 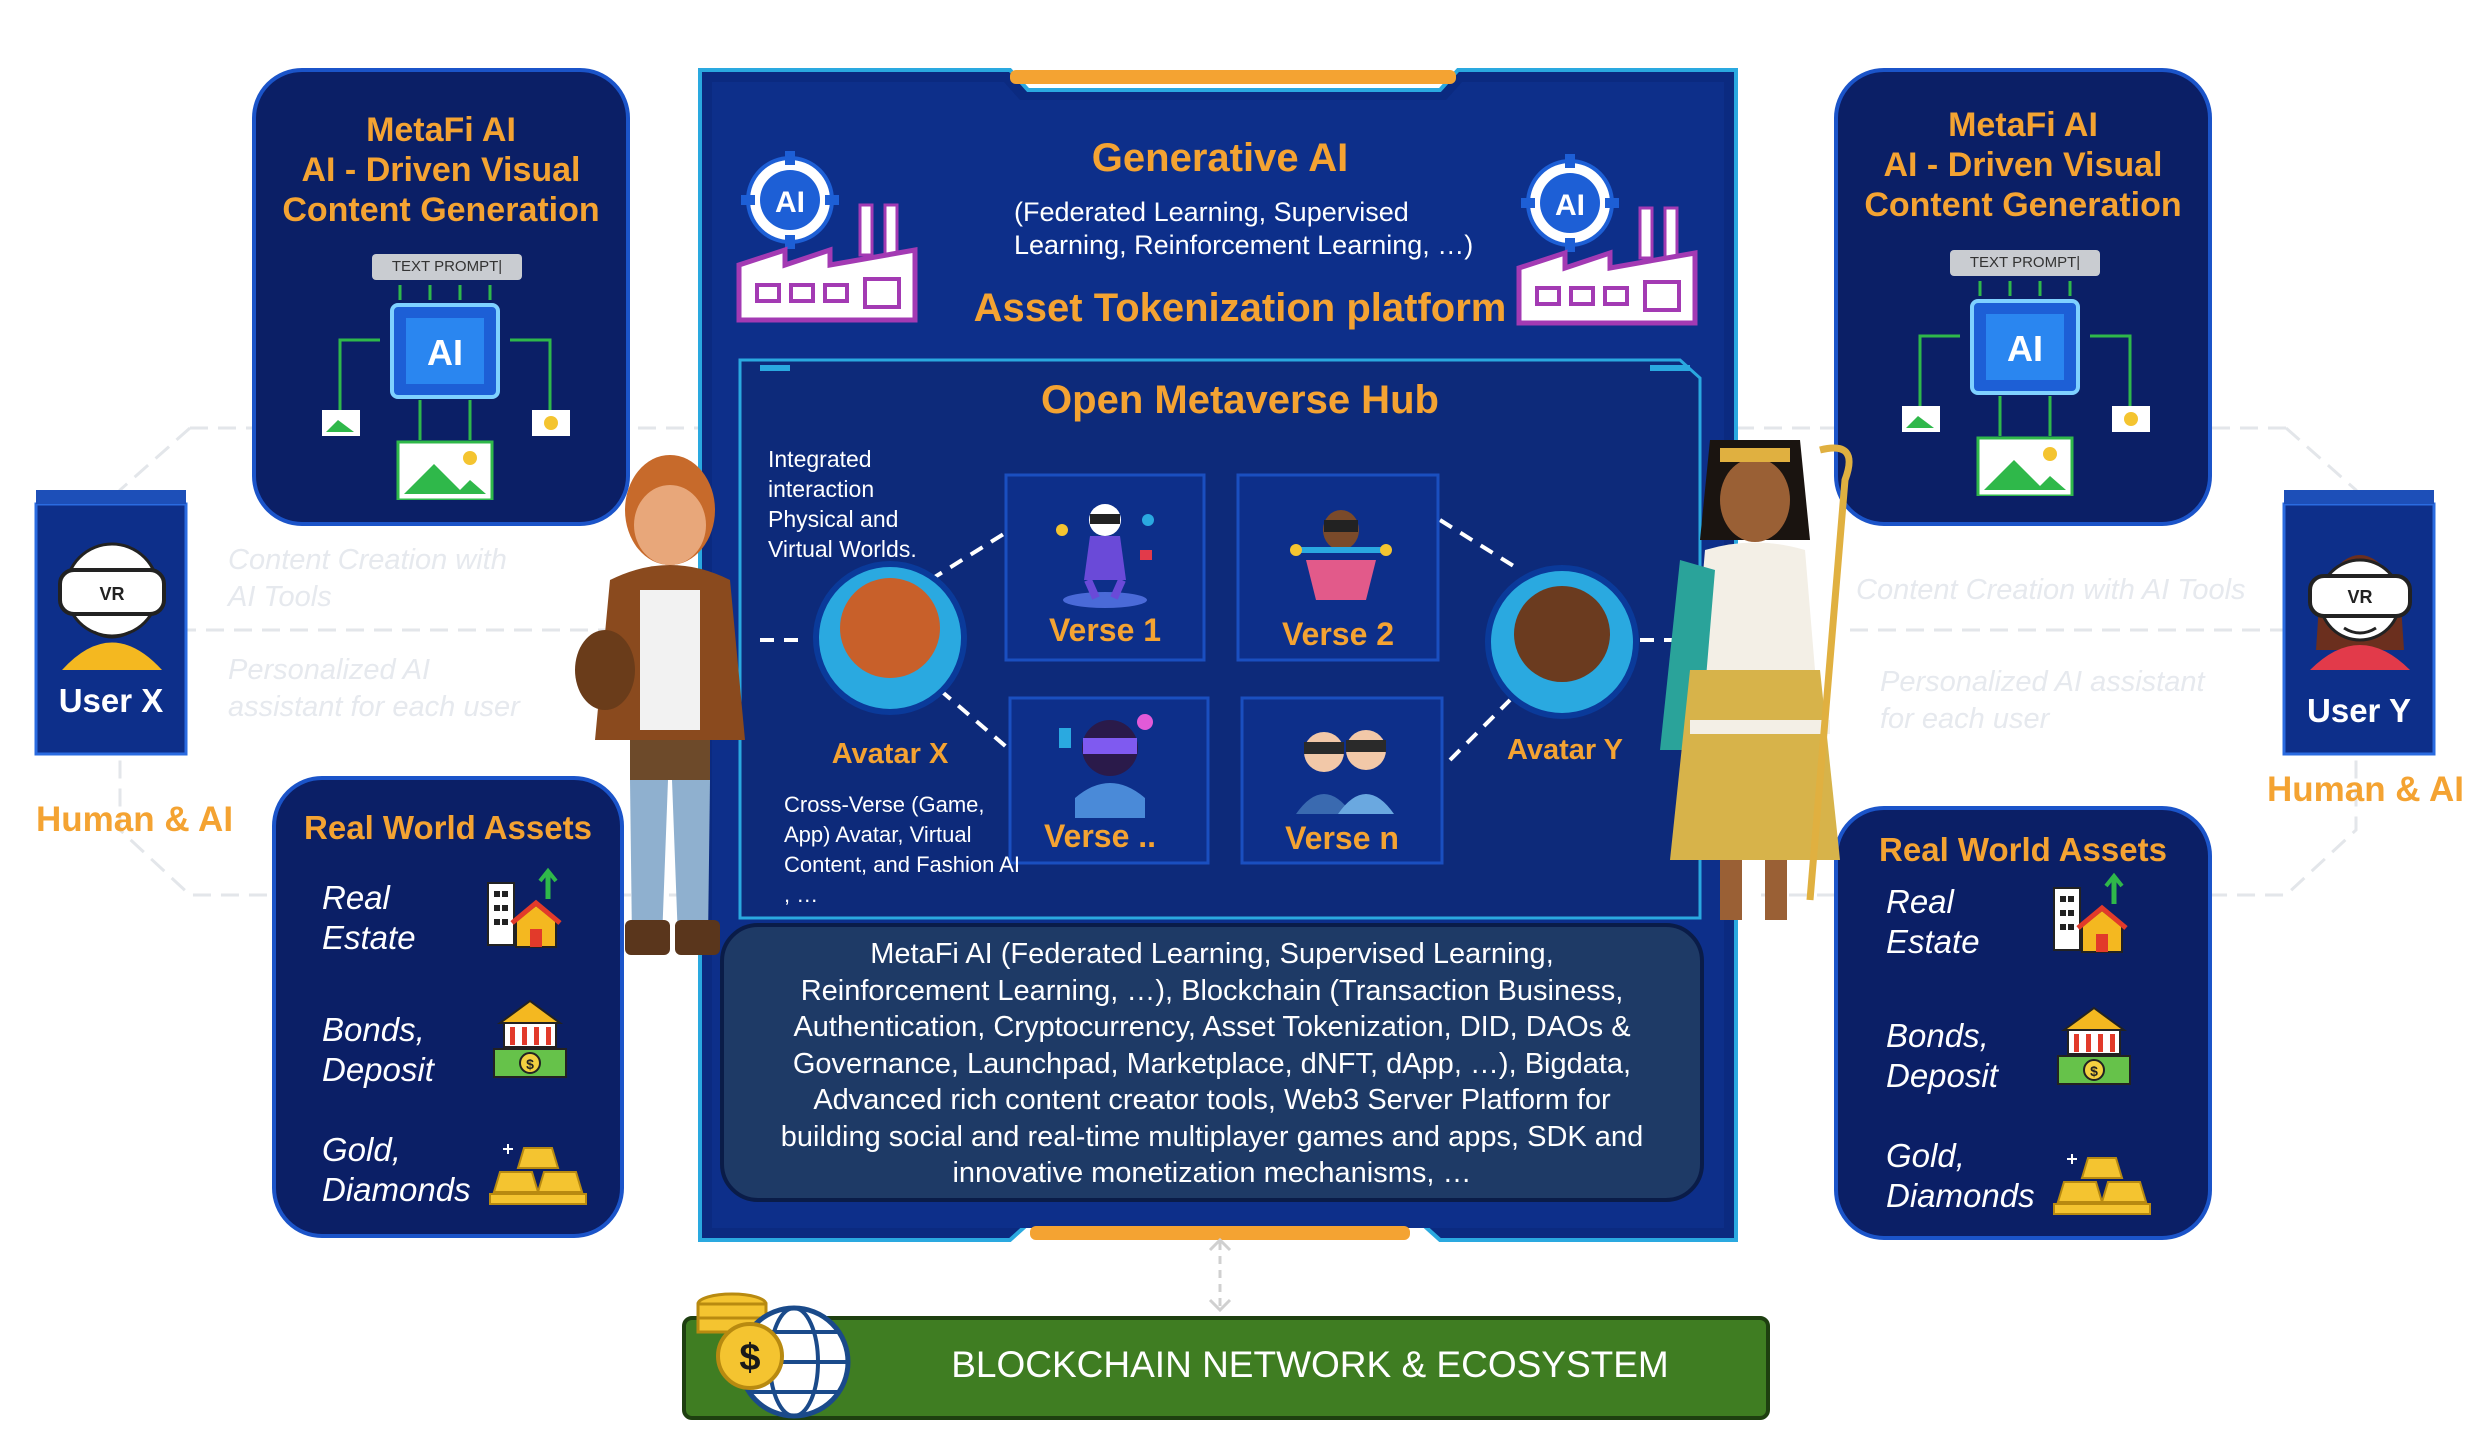 What do you see at coordinates (1240, 400) in the screenshot?
I see `open-metaverse-hub-title: Open Metaverse Hub` at bounding box center [1240, 400].